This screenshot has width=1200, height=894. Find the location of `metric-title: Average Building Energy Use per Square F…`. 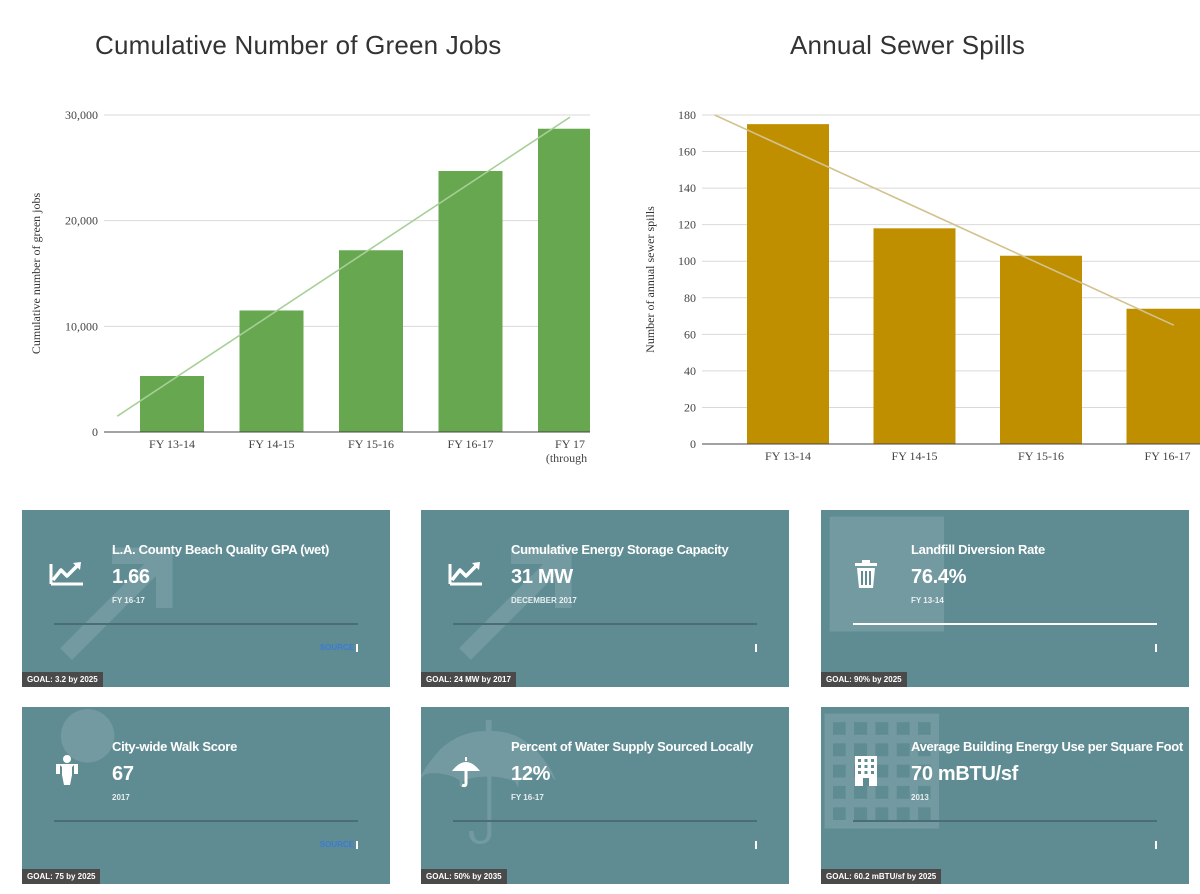

metric-title: Average Building Energy Use per Square F… is located at coordinates (1047, 746).